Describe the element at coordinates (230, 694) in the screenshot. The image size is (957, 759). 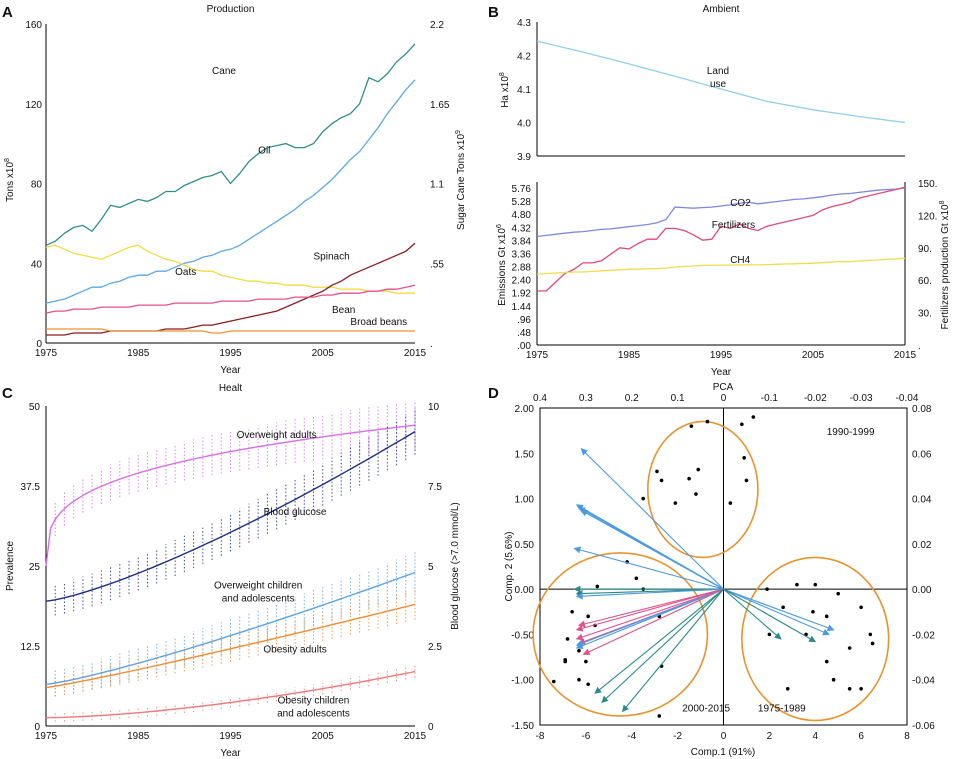
I see `panel-c-series-ob_children-line` at that location.